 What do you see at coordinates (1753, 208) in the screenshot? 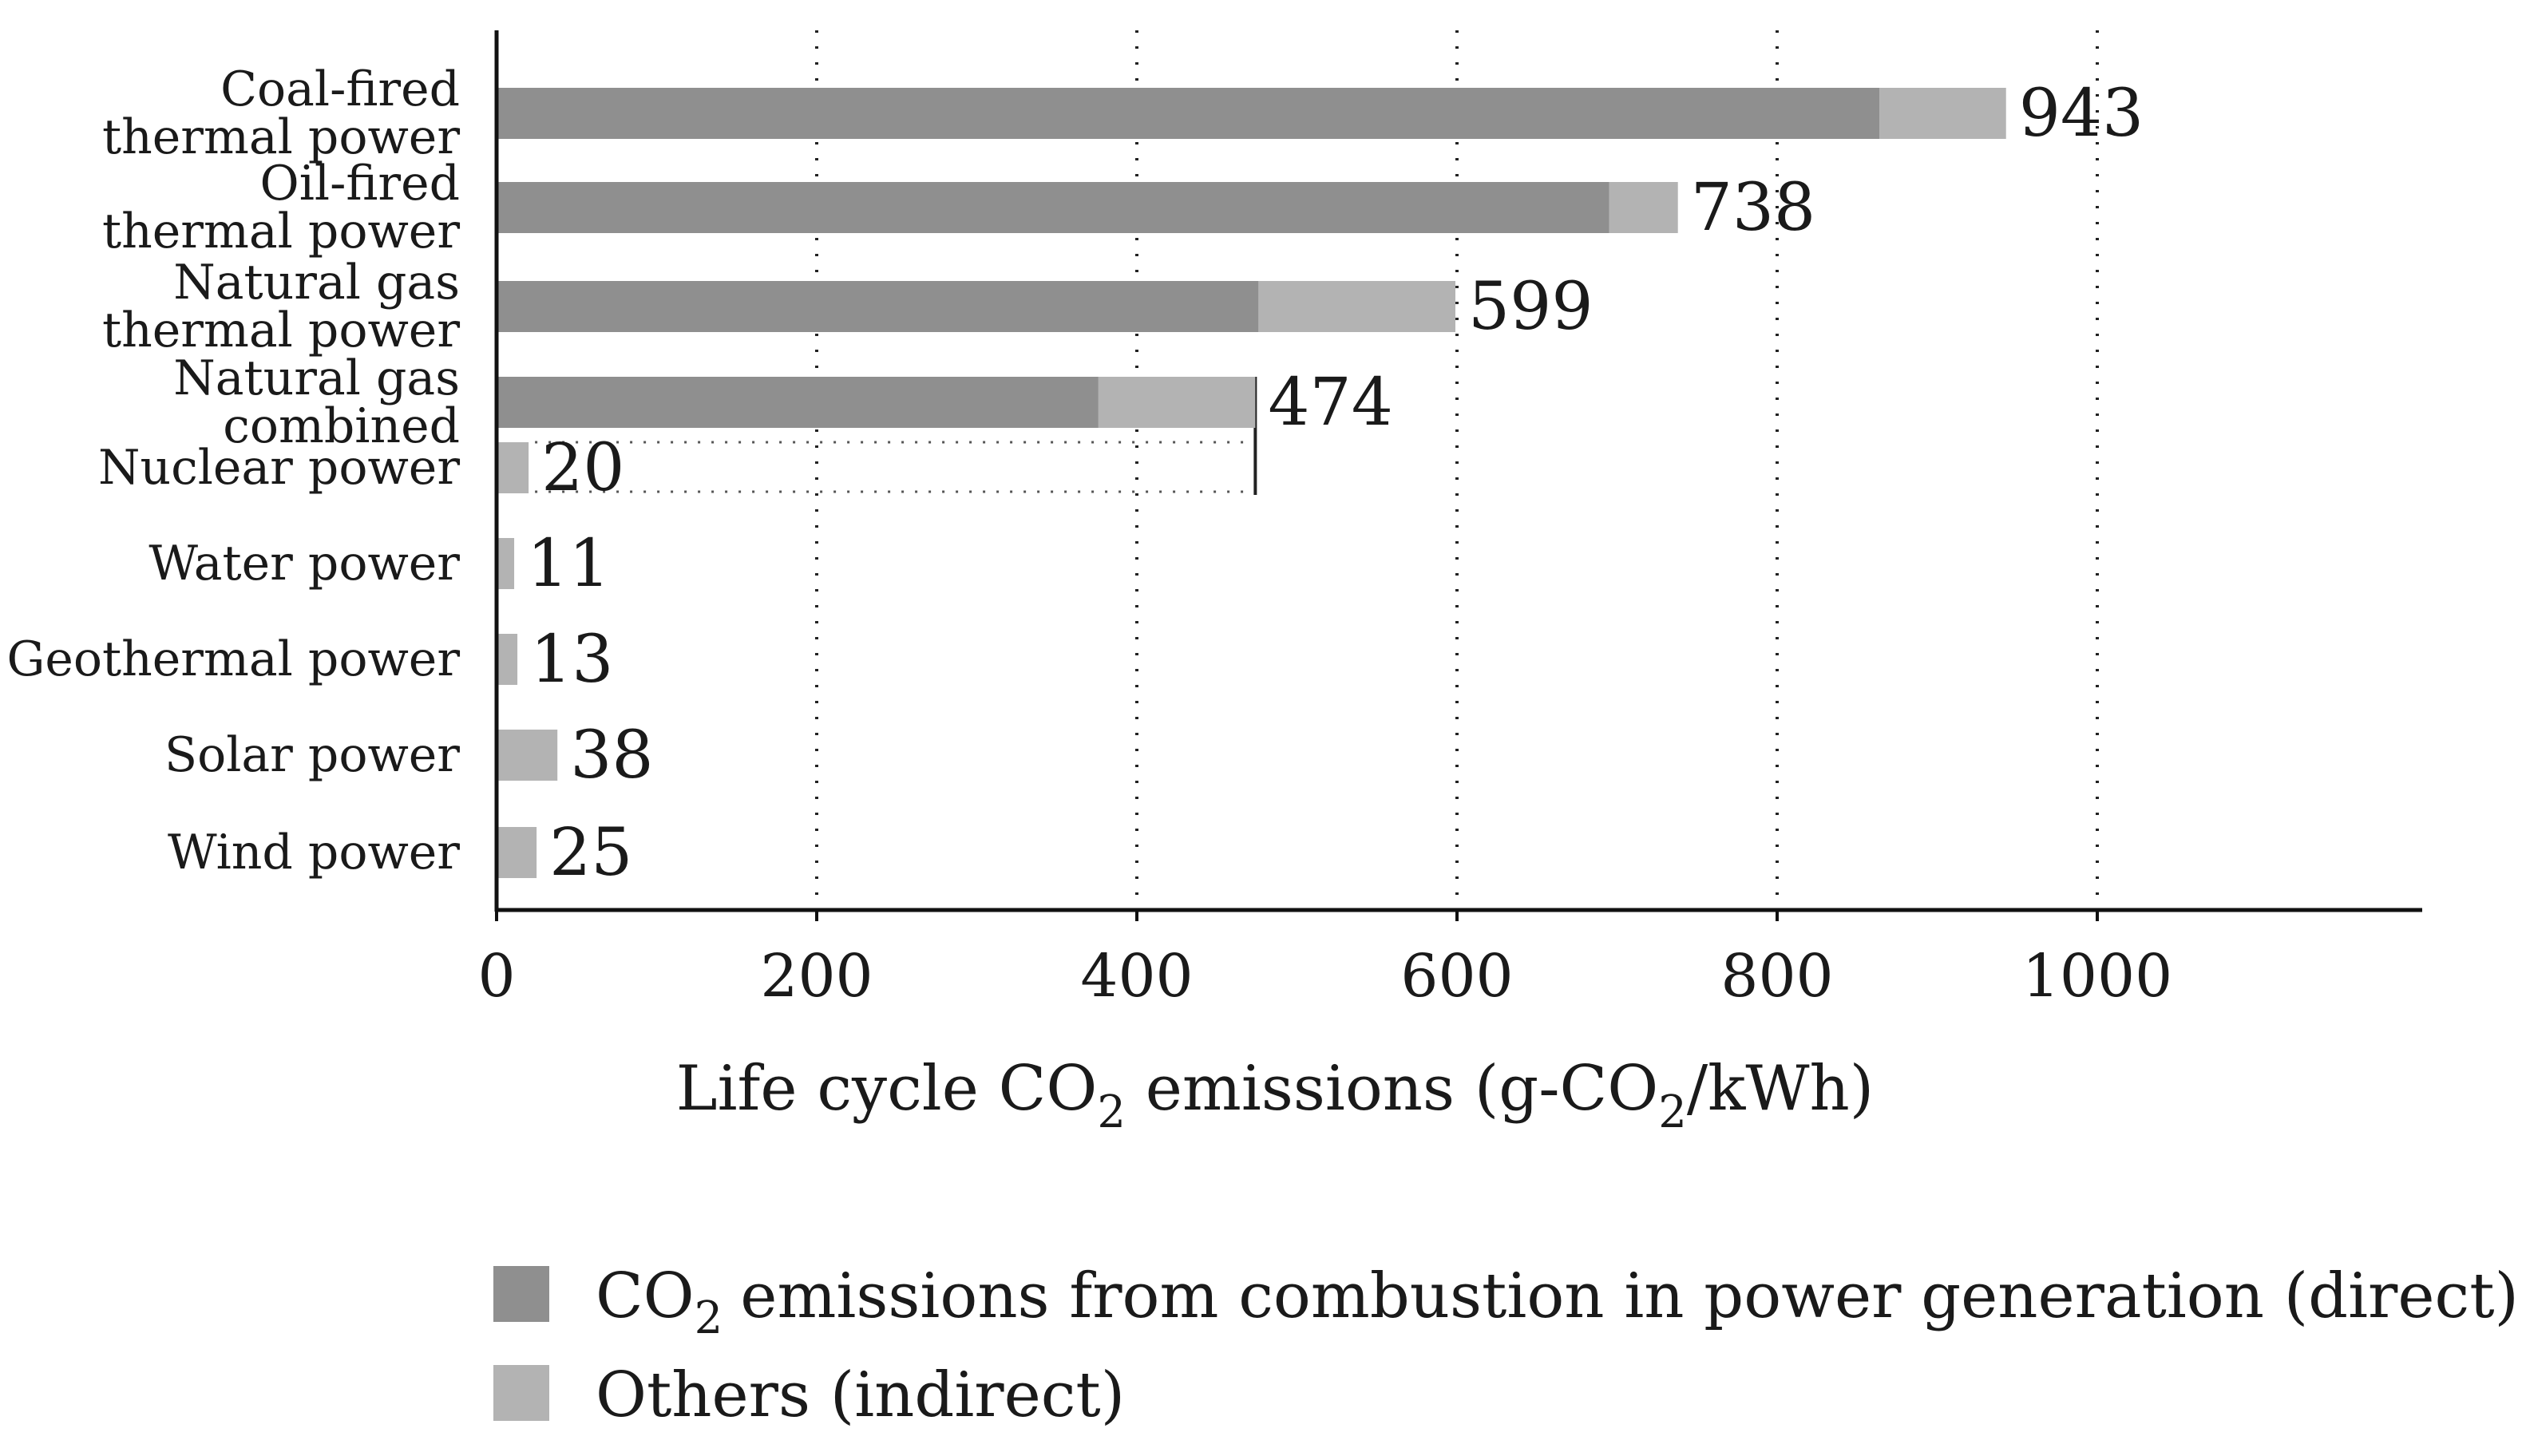
I see `value-label: 738` at bounding box center [1753, 208].